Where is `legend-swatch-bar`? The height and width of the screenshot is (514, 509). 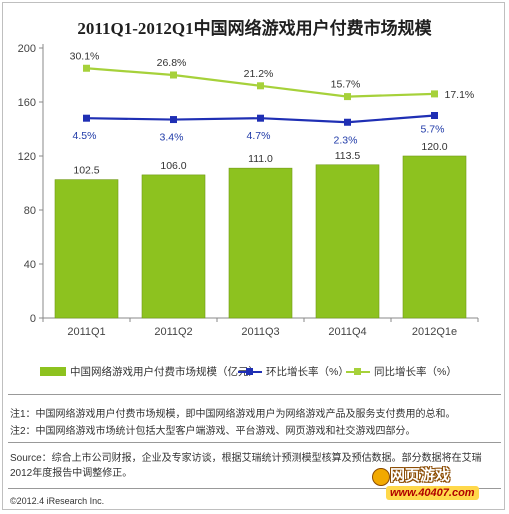
legend-swatch-bar is located at coordinates (53, 371).